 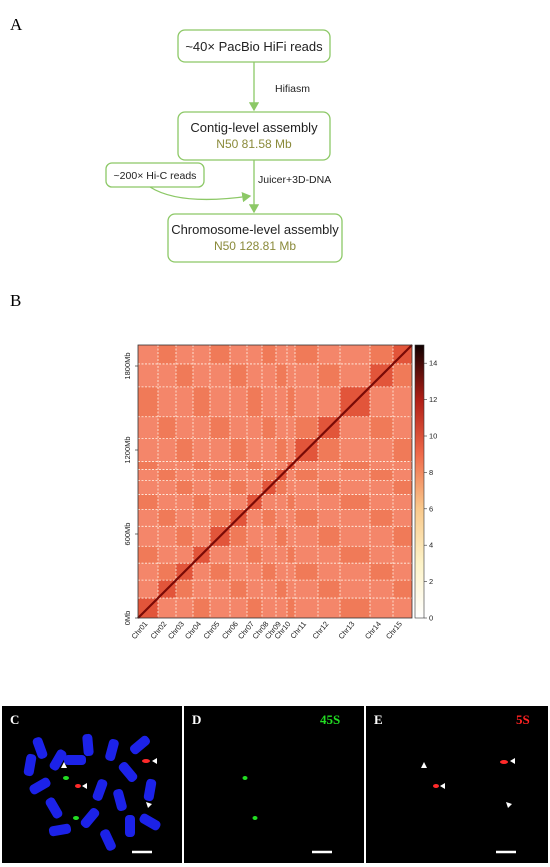 I want to click on edge-label: Juicer+3D-DNA, so click(x=294, y=180).